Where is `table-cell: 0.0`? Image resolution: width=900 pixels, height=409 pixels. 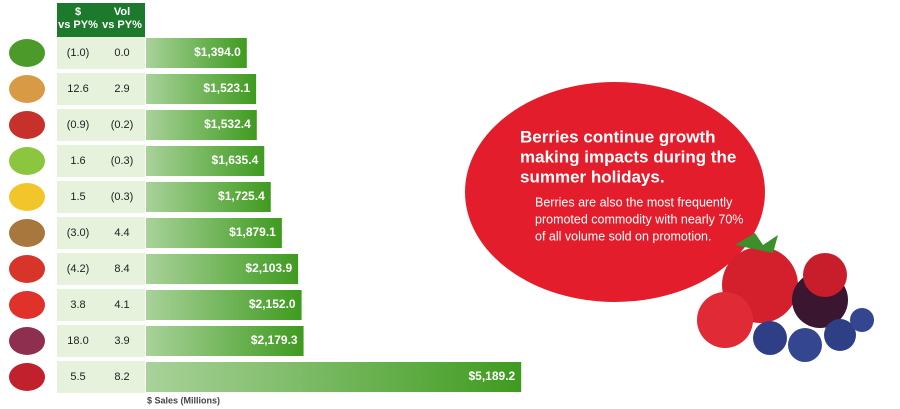 table-cell: 0.0 is located at coordinates (121, 53).